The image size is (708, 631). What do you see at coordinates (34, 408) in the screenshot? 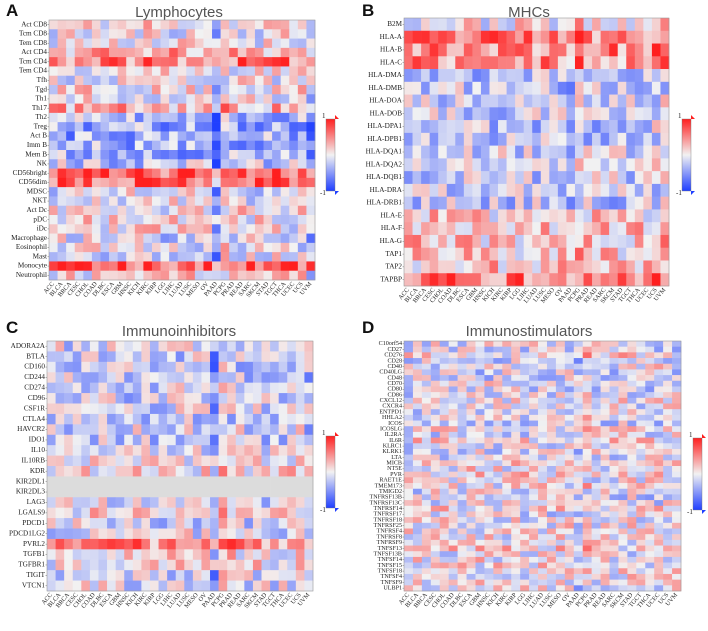
I see `row-label: CSF1R` at bounding box center [34, 408].